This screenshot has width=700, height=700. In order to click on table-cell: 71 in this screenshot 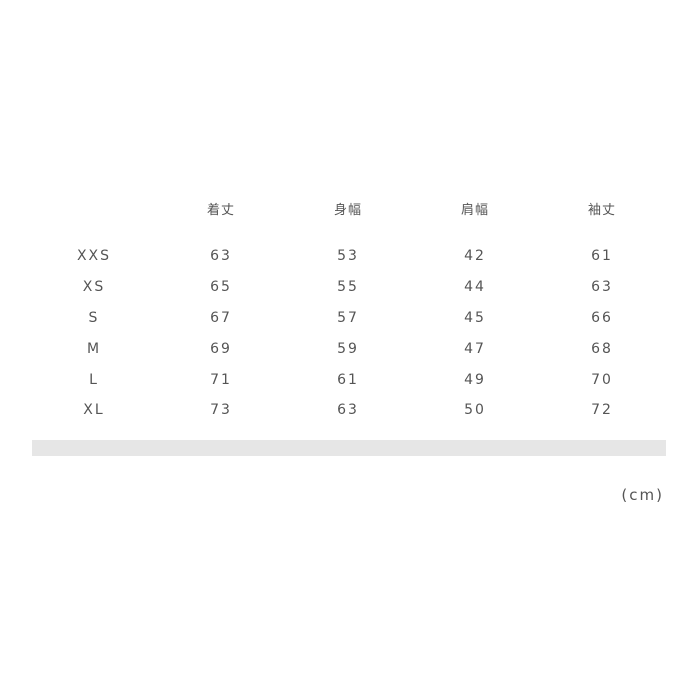, I will do `click(221, 380)`.